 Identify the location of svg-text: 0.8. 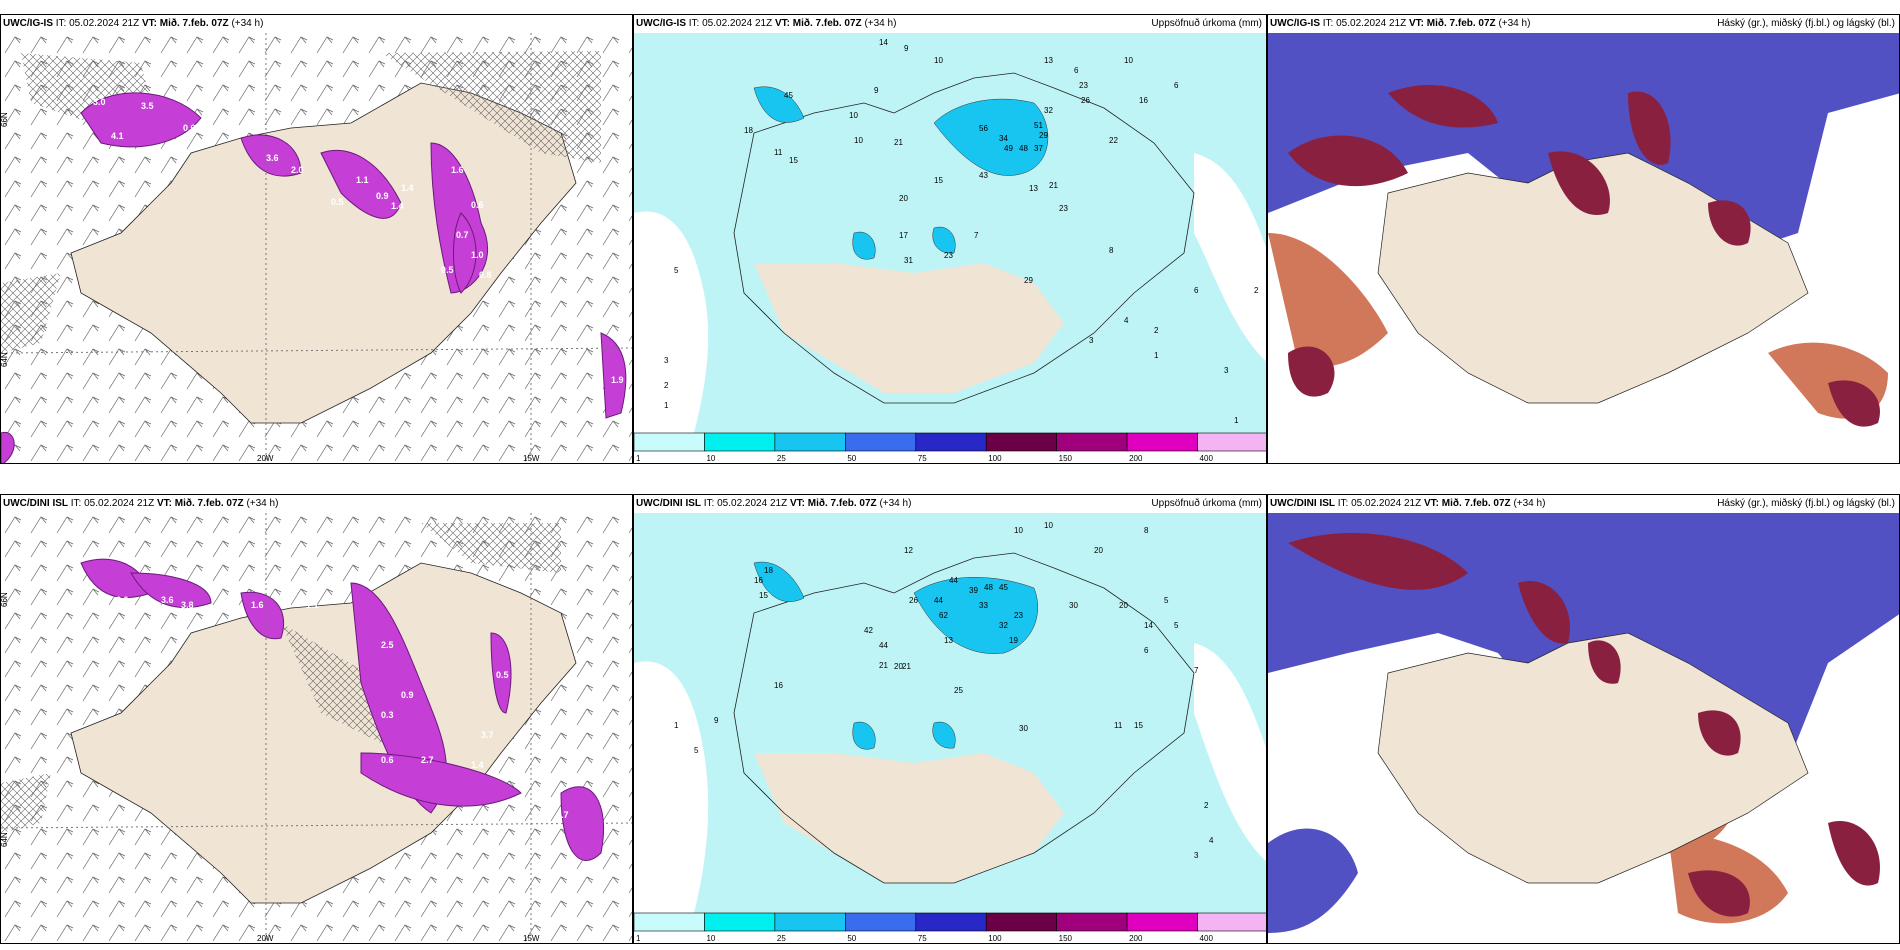
(485, 275).